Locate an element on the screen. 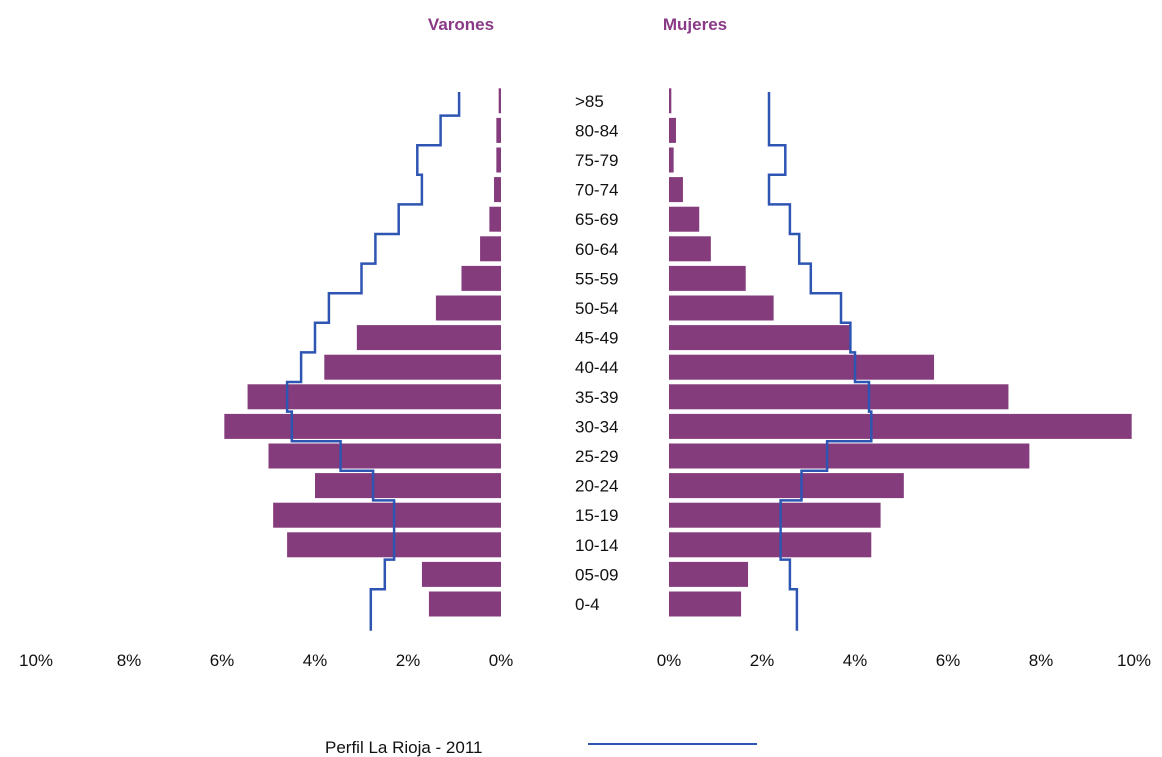 The height and width of the screenshot is (757, 1162). age-label-11: 30-34 is located at coordinates (596, 426).